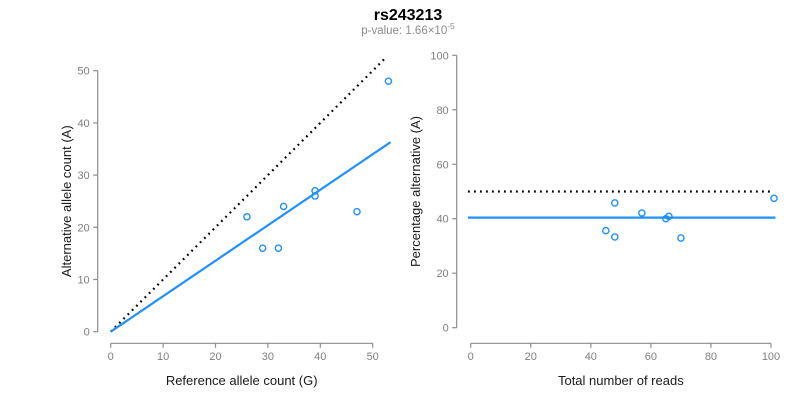 Image resolution: width=800 pixels, height=400 pixels. I want to click on y-tick-label: 30, so click(83, 176).